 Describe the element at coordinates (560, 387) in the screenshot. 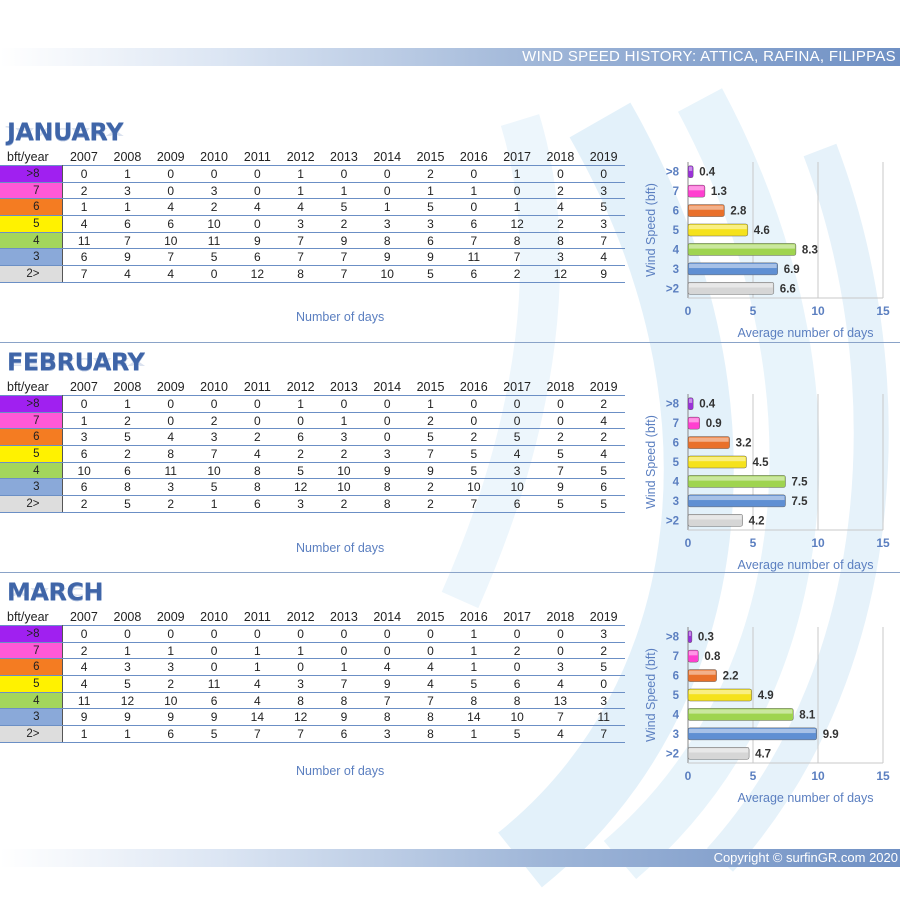

I see `year-header: 2018` at that location.